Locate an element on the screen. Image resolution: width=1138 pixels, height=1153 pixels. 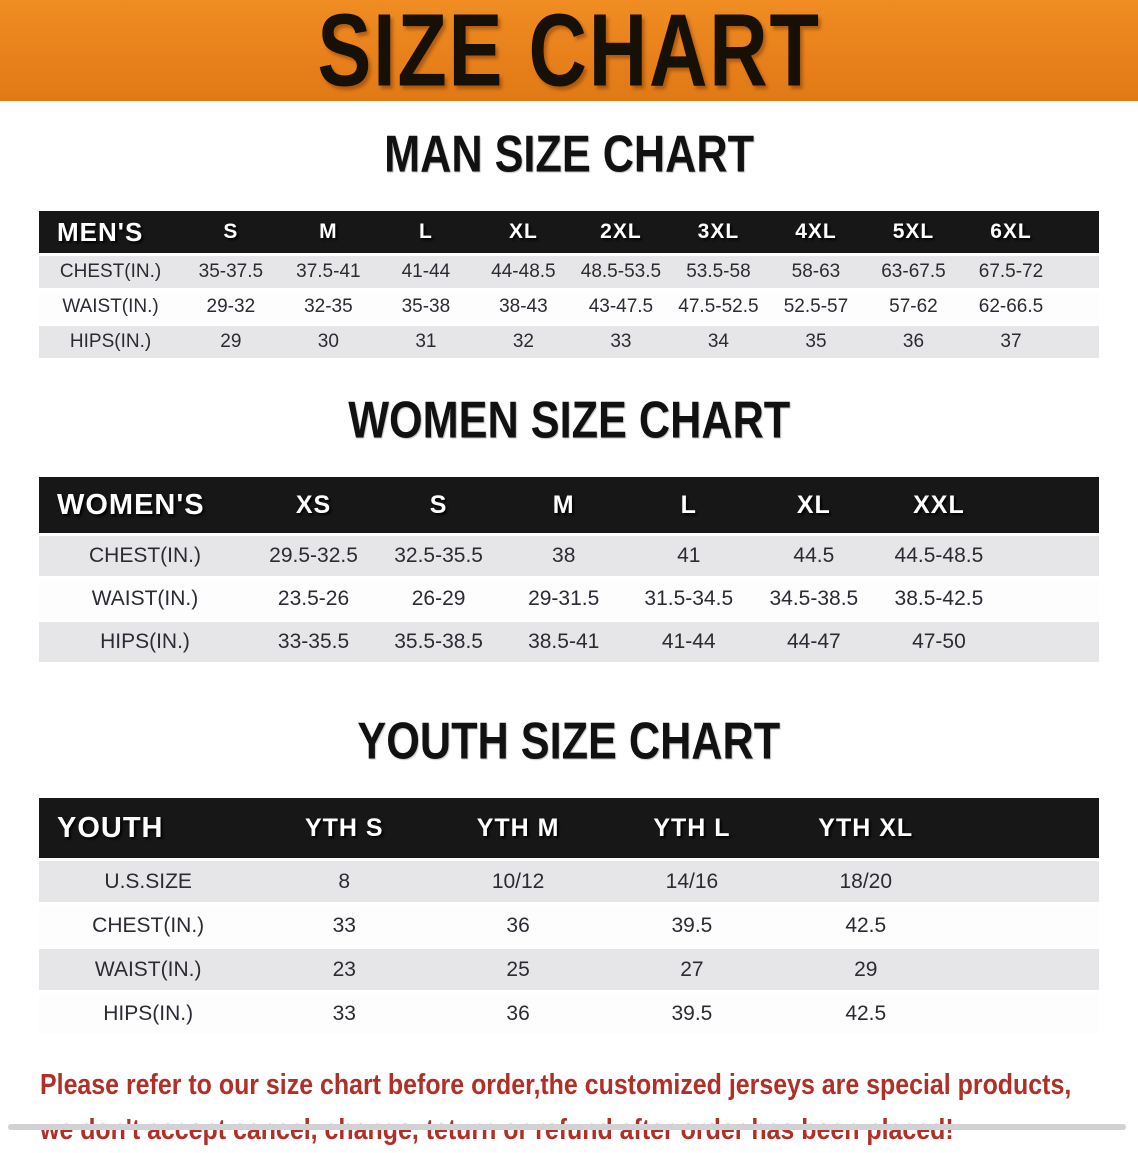
men-col-6xl: 6XL is located at coordinates (1011, 232).